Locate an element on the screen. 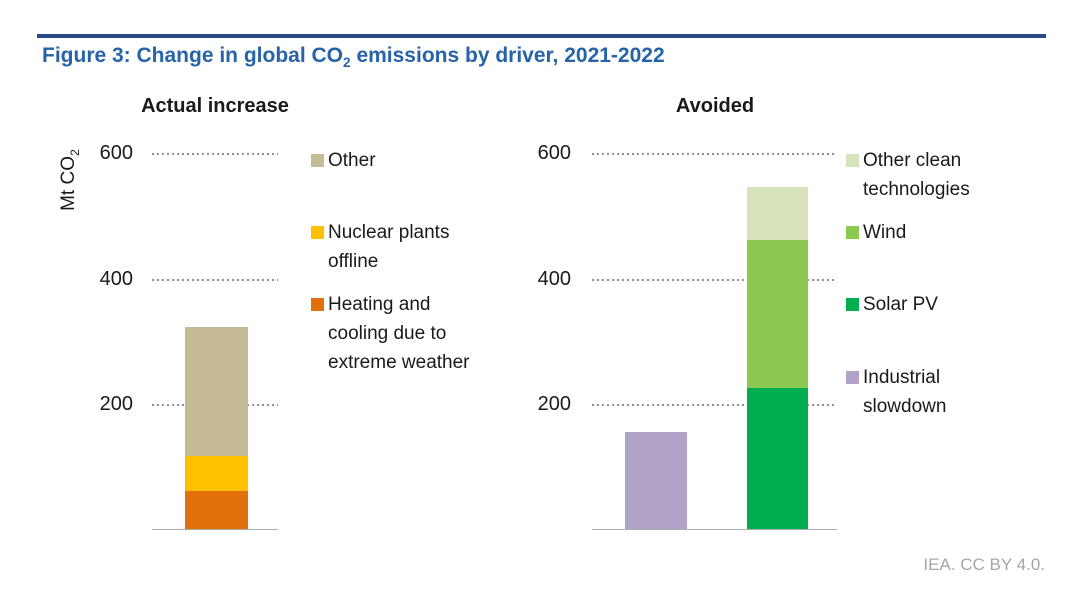 Image resolution: width=1067 pixels, height=590 pixels. bar-industrial-slowdown is located at coordinates (656, 480).